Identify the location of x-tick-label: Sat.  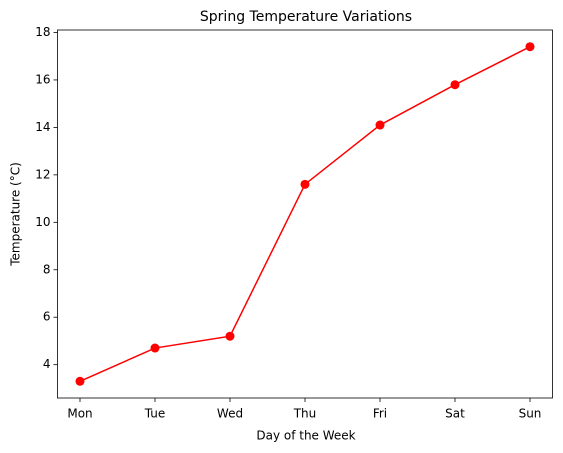
(455, 414).